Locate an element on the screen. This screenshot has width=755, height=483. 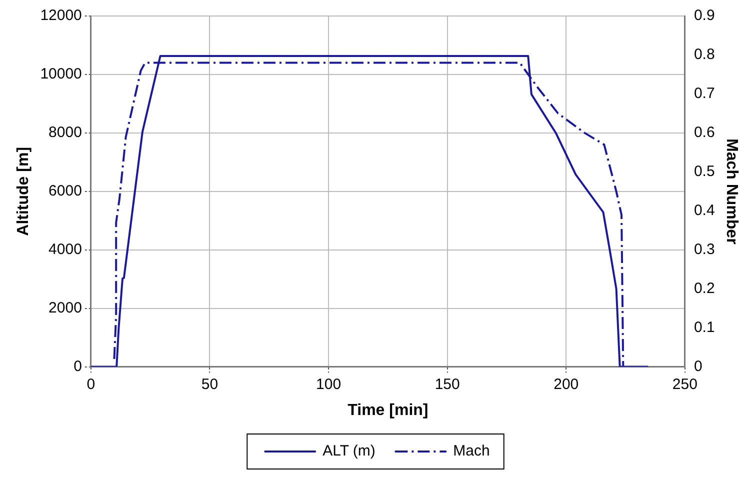
x-tick-label: 0 is located at coordinates (91, 384).